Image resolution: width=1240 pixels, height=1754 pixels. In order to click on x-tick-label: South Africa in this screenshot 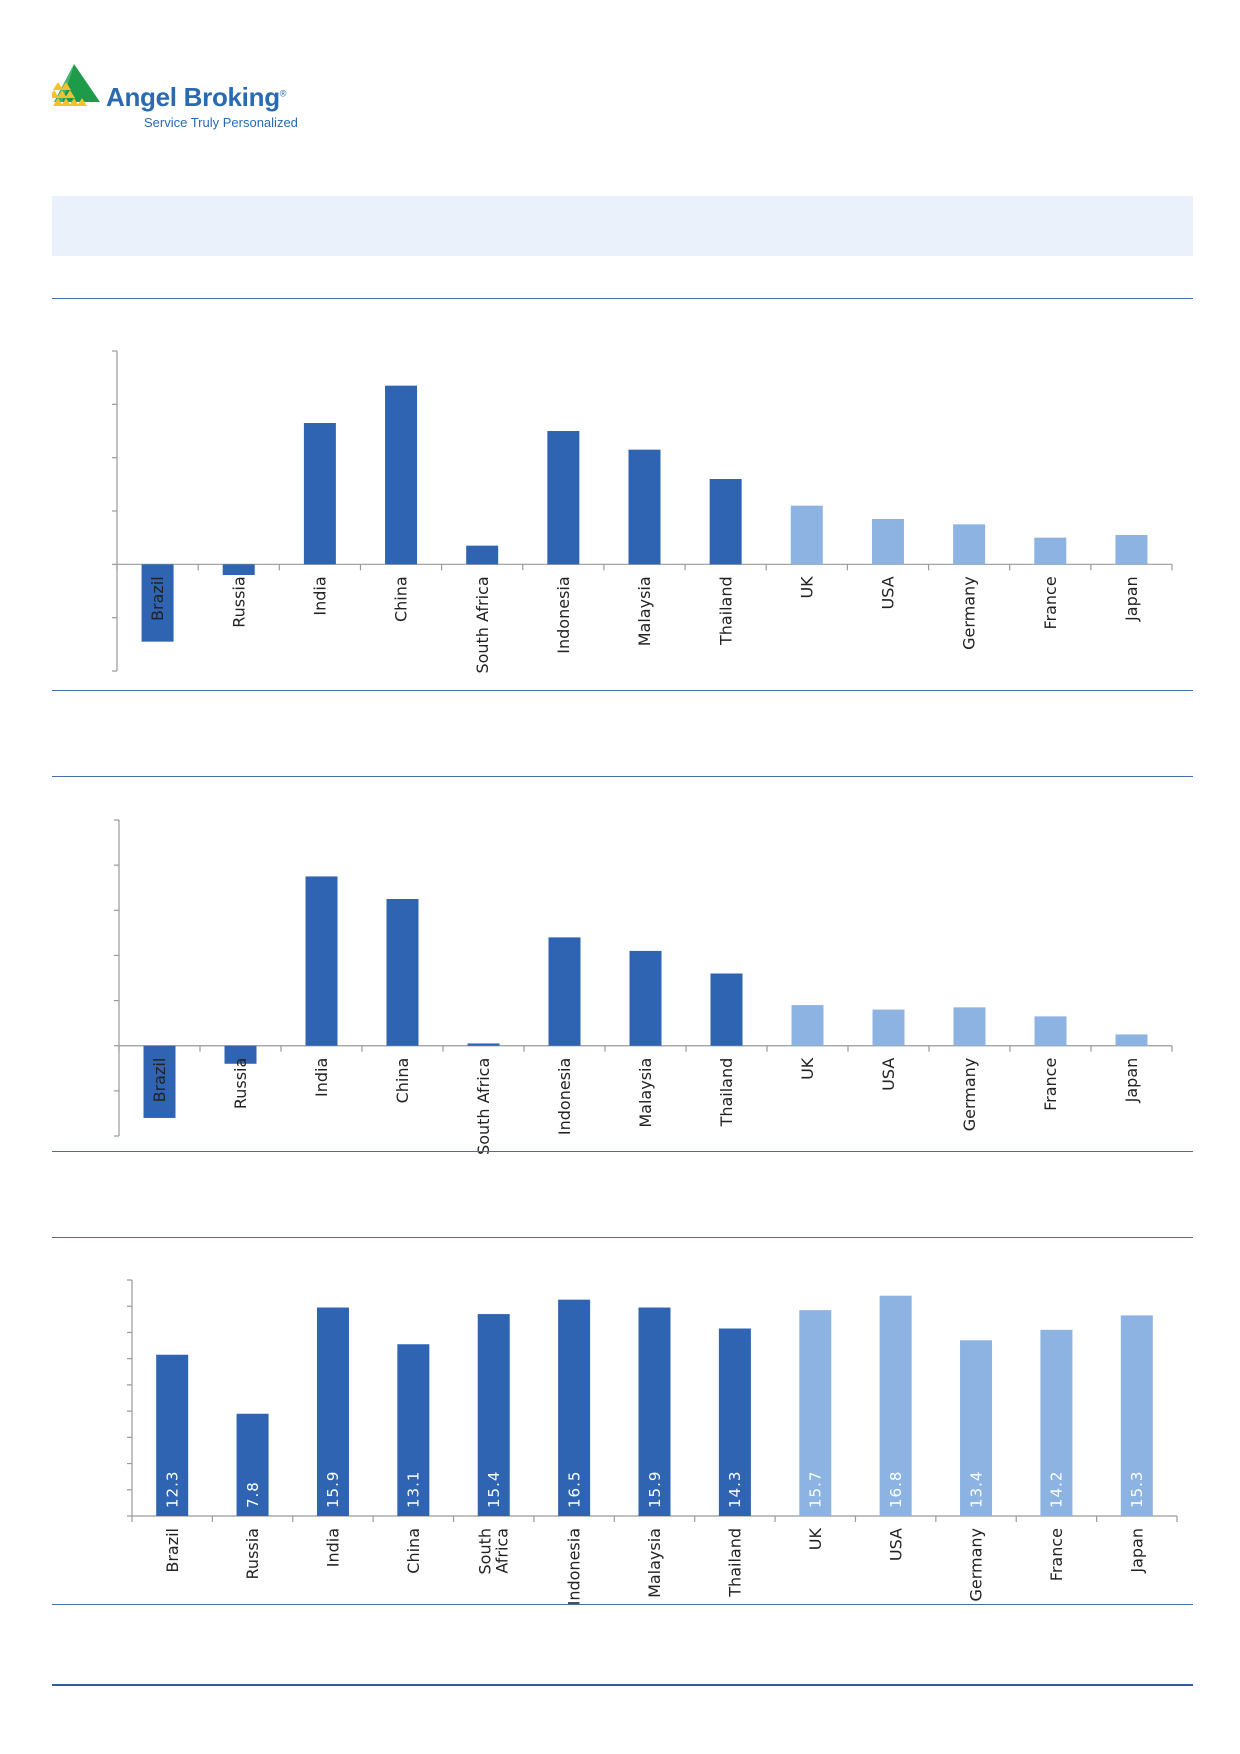, I will do `click(483, 1106)`.